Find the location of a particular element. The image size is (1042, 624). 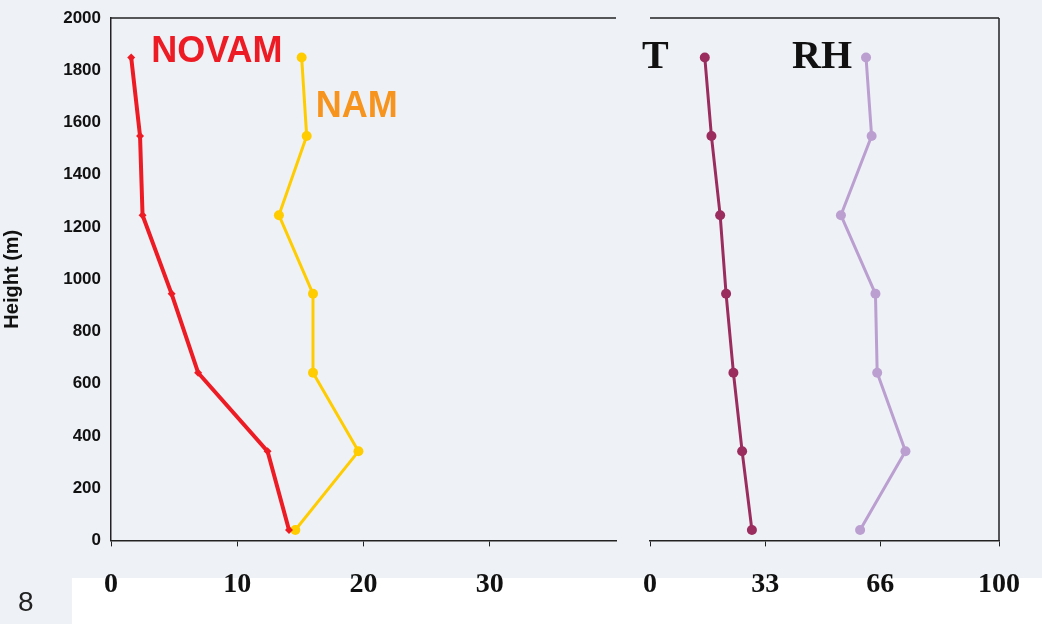

x-tick-label: 66 is located at coordinates (880, 583).